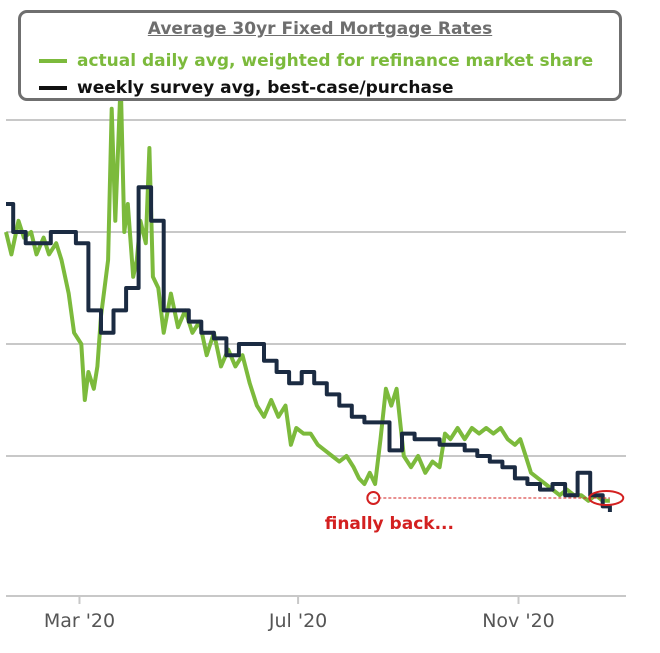  I want to click on legend-swatch-weekly, so click(53, 88).